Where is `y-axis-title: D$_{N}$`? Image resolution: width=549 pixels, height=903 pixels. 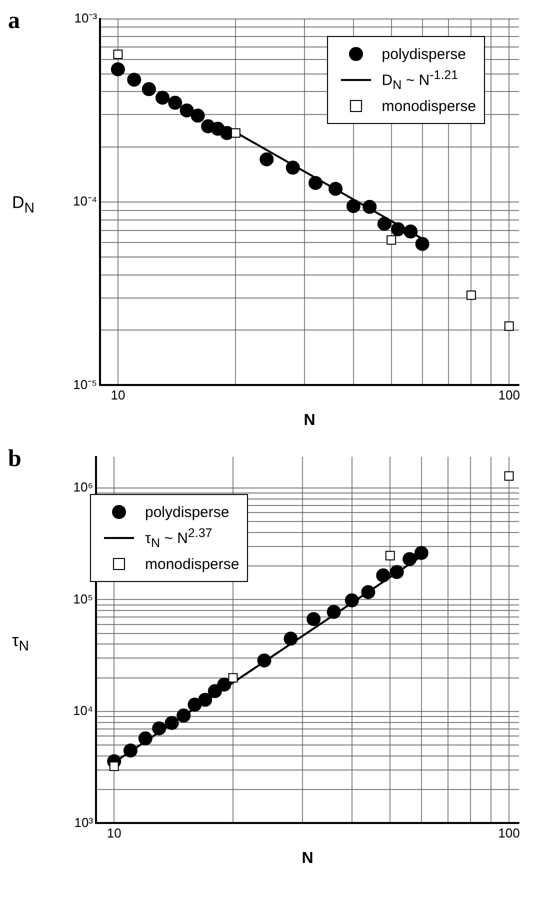 y-axis-title: D$_{N}$ is located at coordinates (23, 204).